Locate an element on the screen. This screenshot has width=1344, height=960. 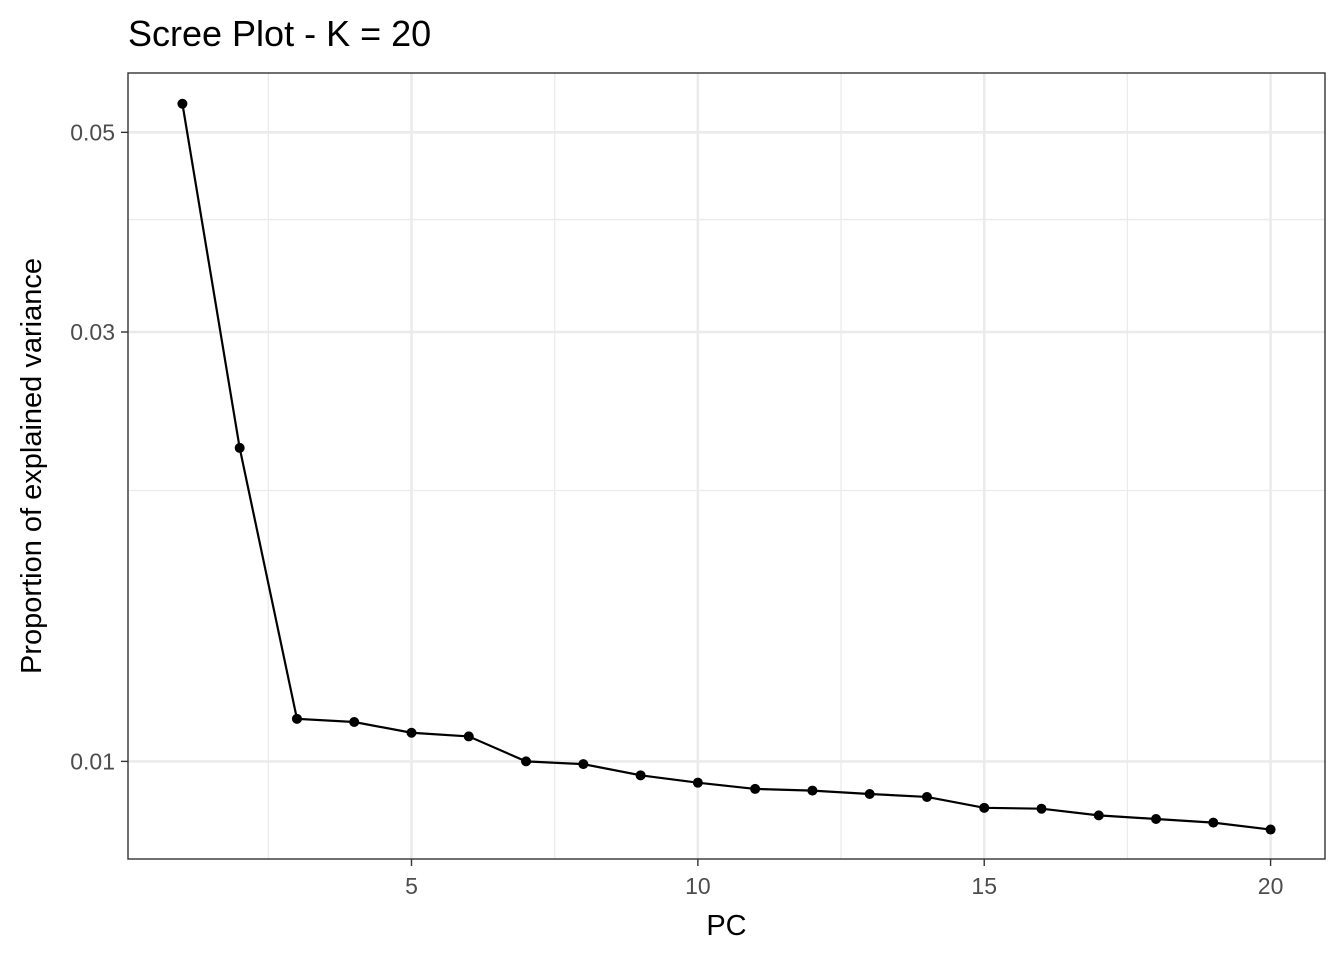
y-tick-label: 0.01 is located at coordinates (92, 761).